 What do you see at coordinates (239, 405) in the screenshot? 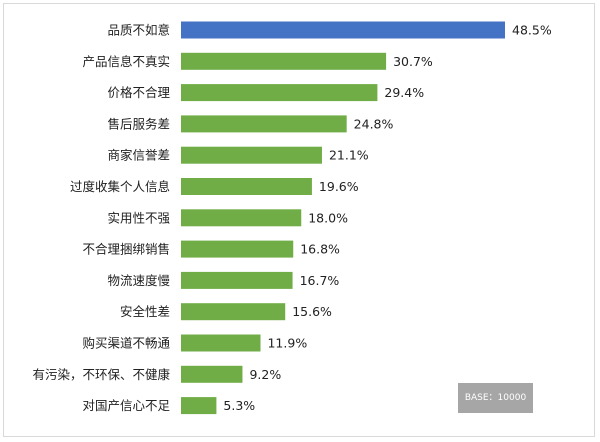
I see `value-label: 5.3%` at bounding box center [239, 405].